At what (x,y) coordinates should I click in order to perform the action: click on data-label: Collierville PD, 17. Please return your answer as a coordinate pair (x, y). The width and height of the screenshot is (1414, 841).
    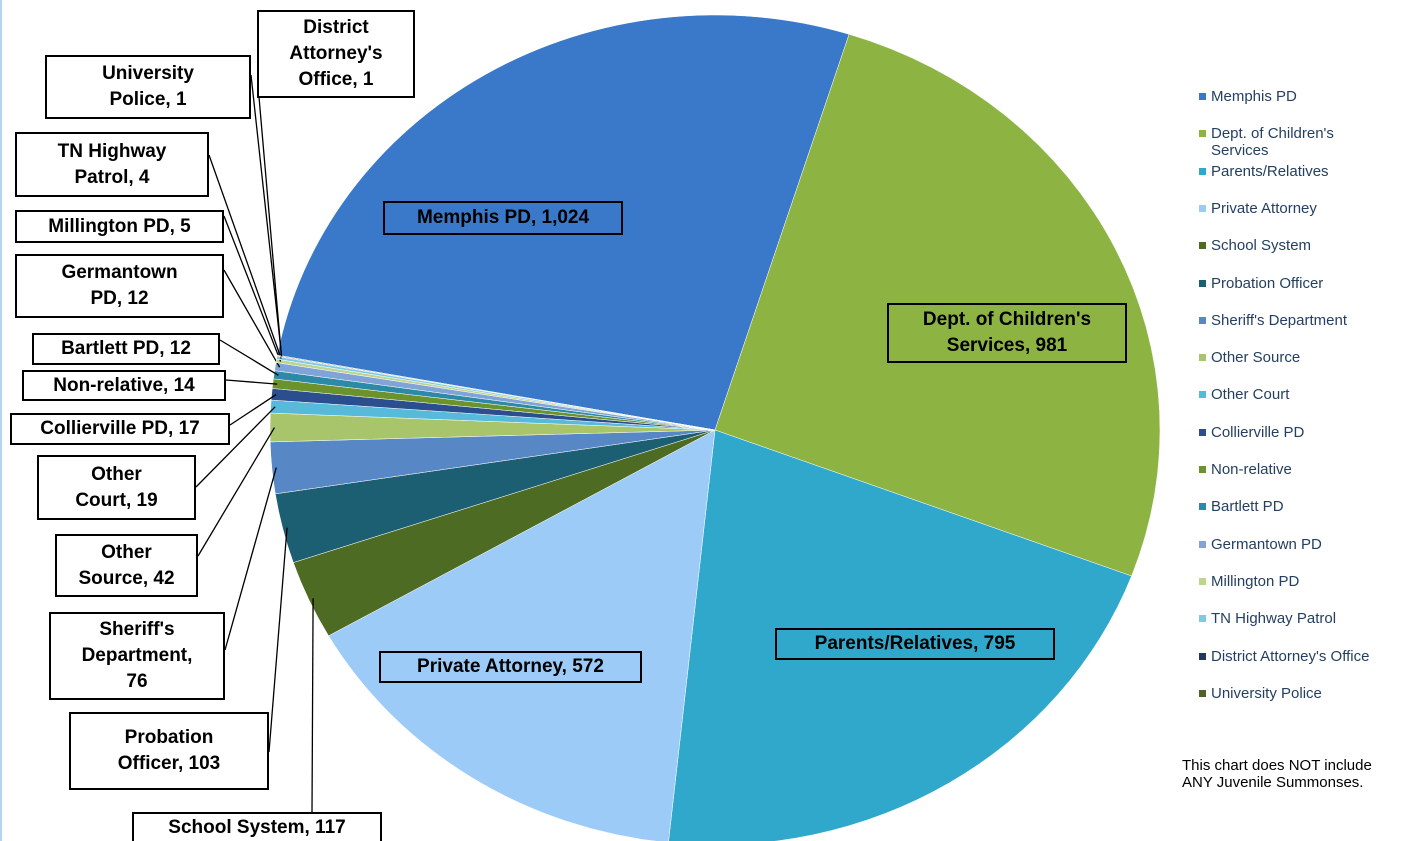
    Looking at the image, I should click on (120, 429).